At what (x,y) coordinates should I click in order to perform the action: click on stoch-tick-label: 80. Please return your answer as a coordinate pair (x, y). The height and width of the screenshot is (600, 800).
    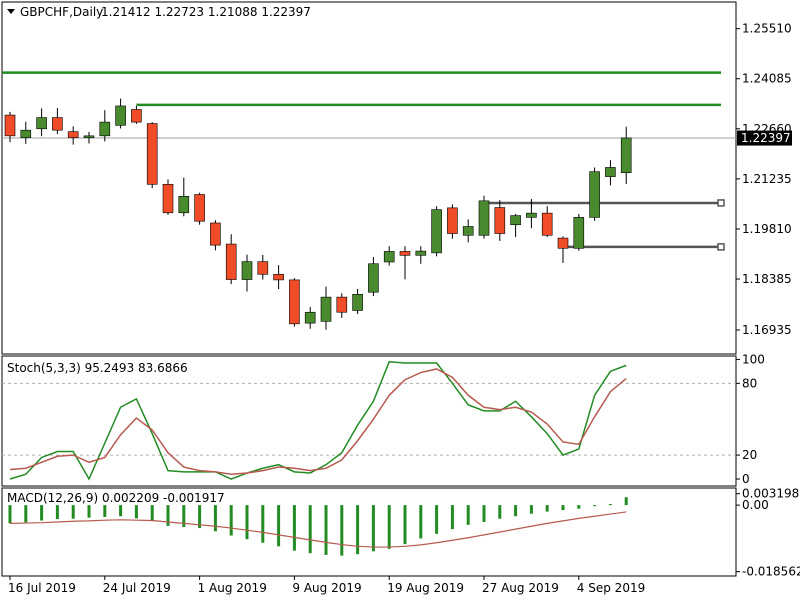
    Looking at the image, I should click on (749, 383).